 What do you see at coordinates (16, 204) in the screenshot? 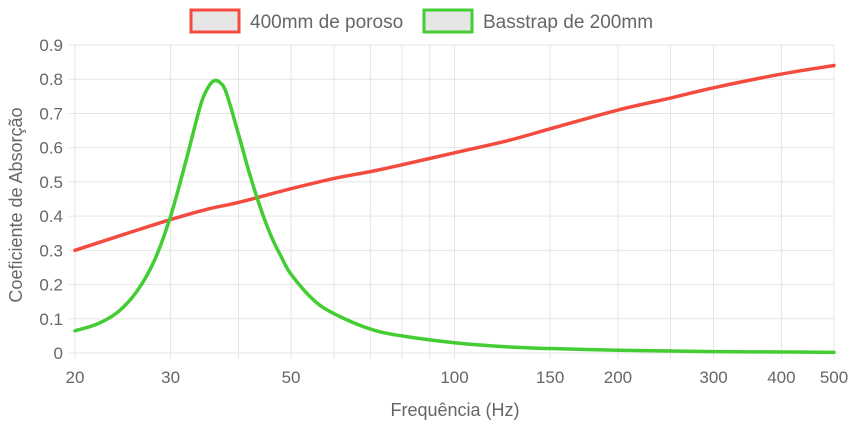
I see `y-axis-title: Coeficiente de Absorção` at bounding box center [16, 204].